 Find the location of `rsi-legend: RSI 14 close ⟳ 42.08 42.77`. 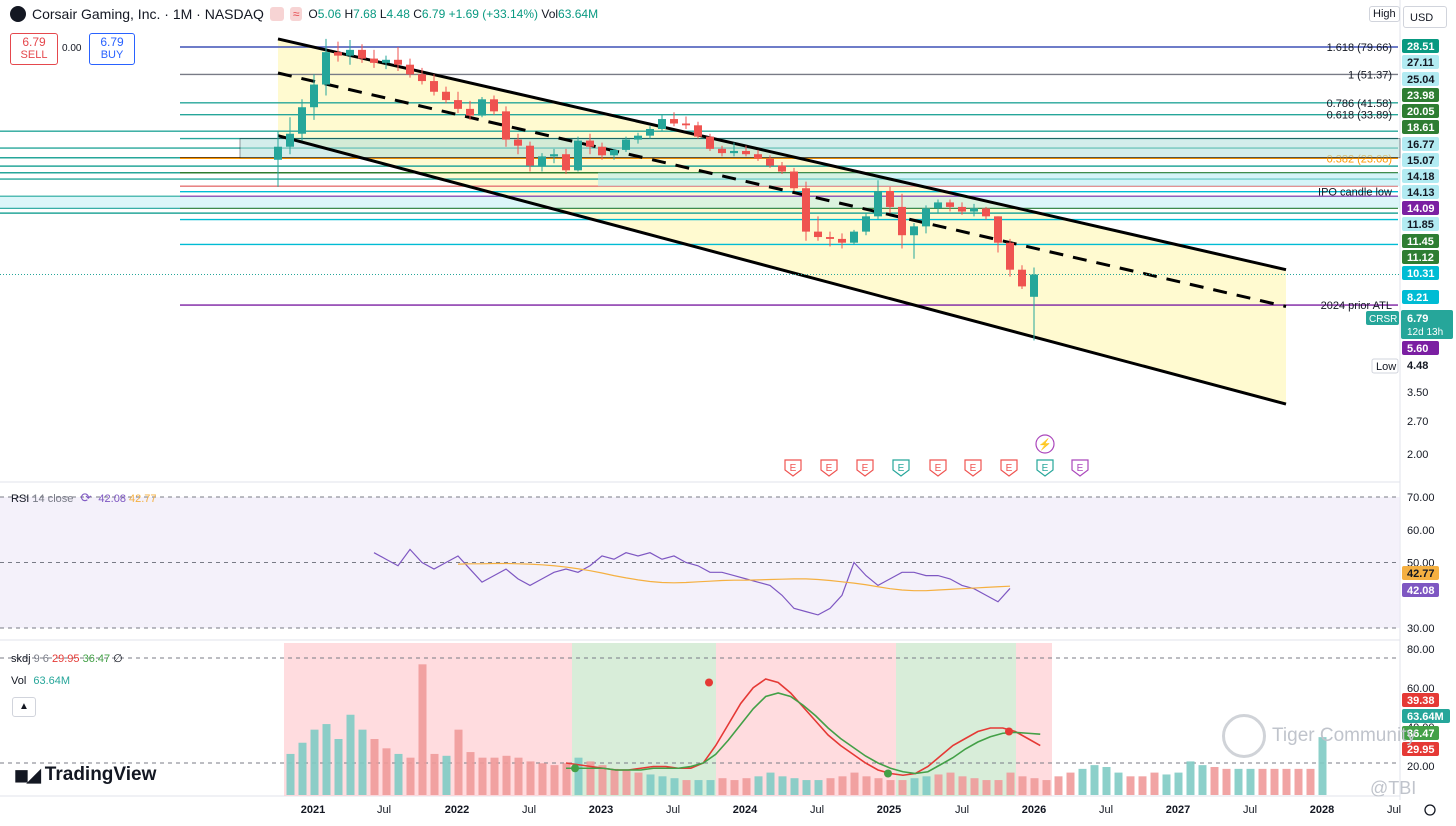

rsi-legend: RSI 14 close ⟳ 42.08 42.77 is located at coordinates (84, 497).